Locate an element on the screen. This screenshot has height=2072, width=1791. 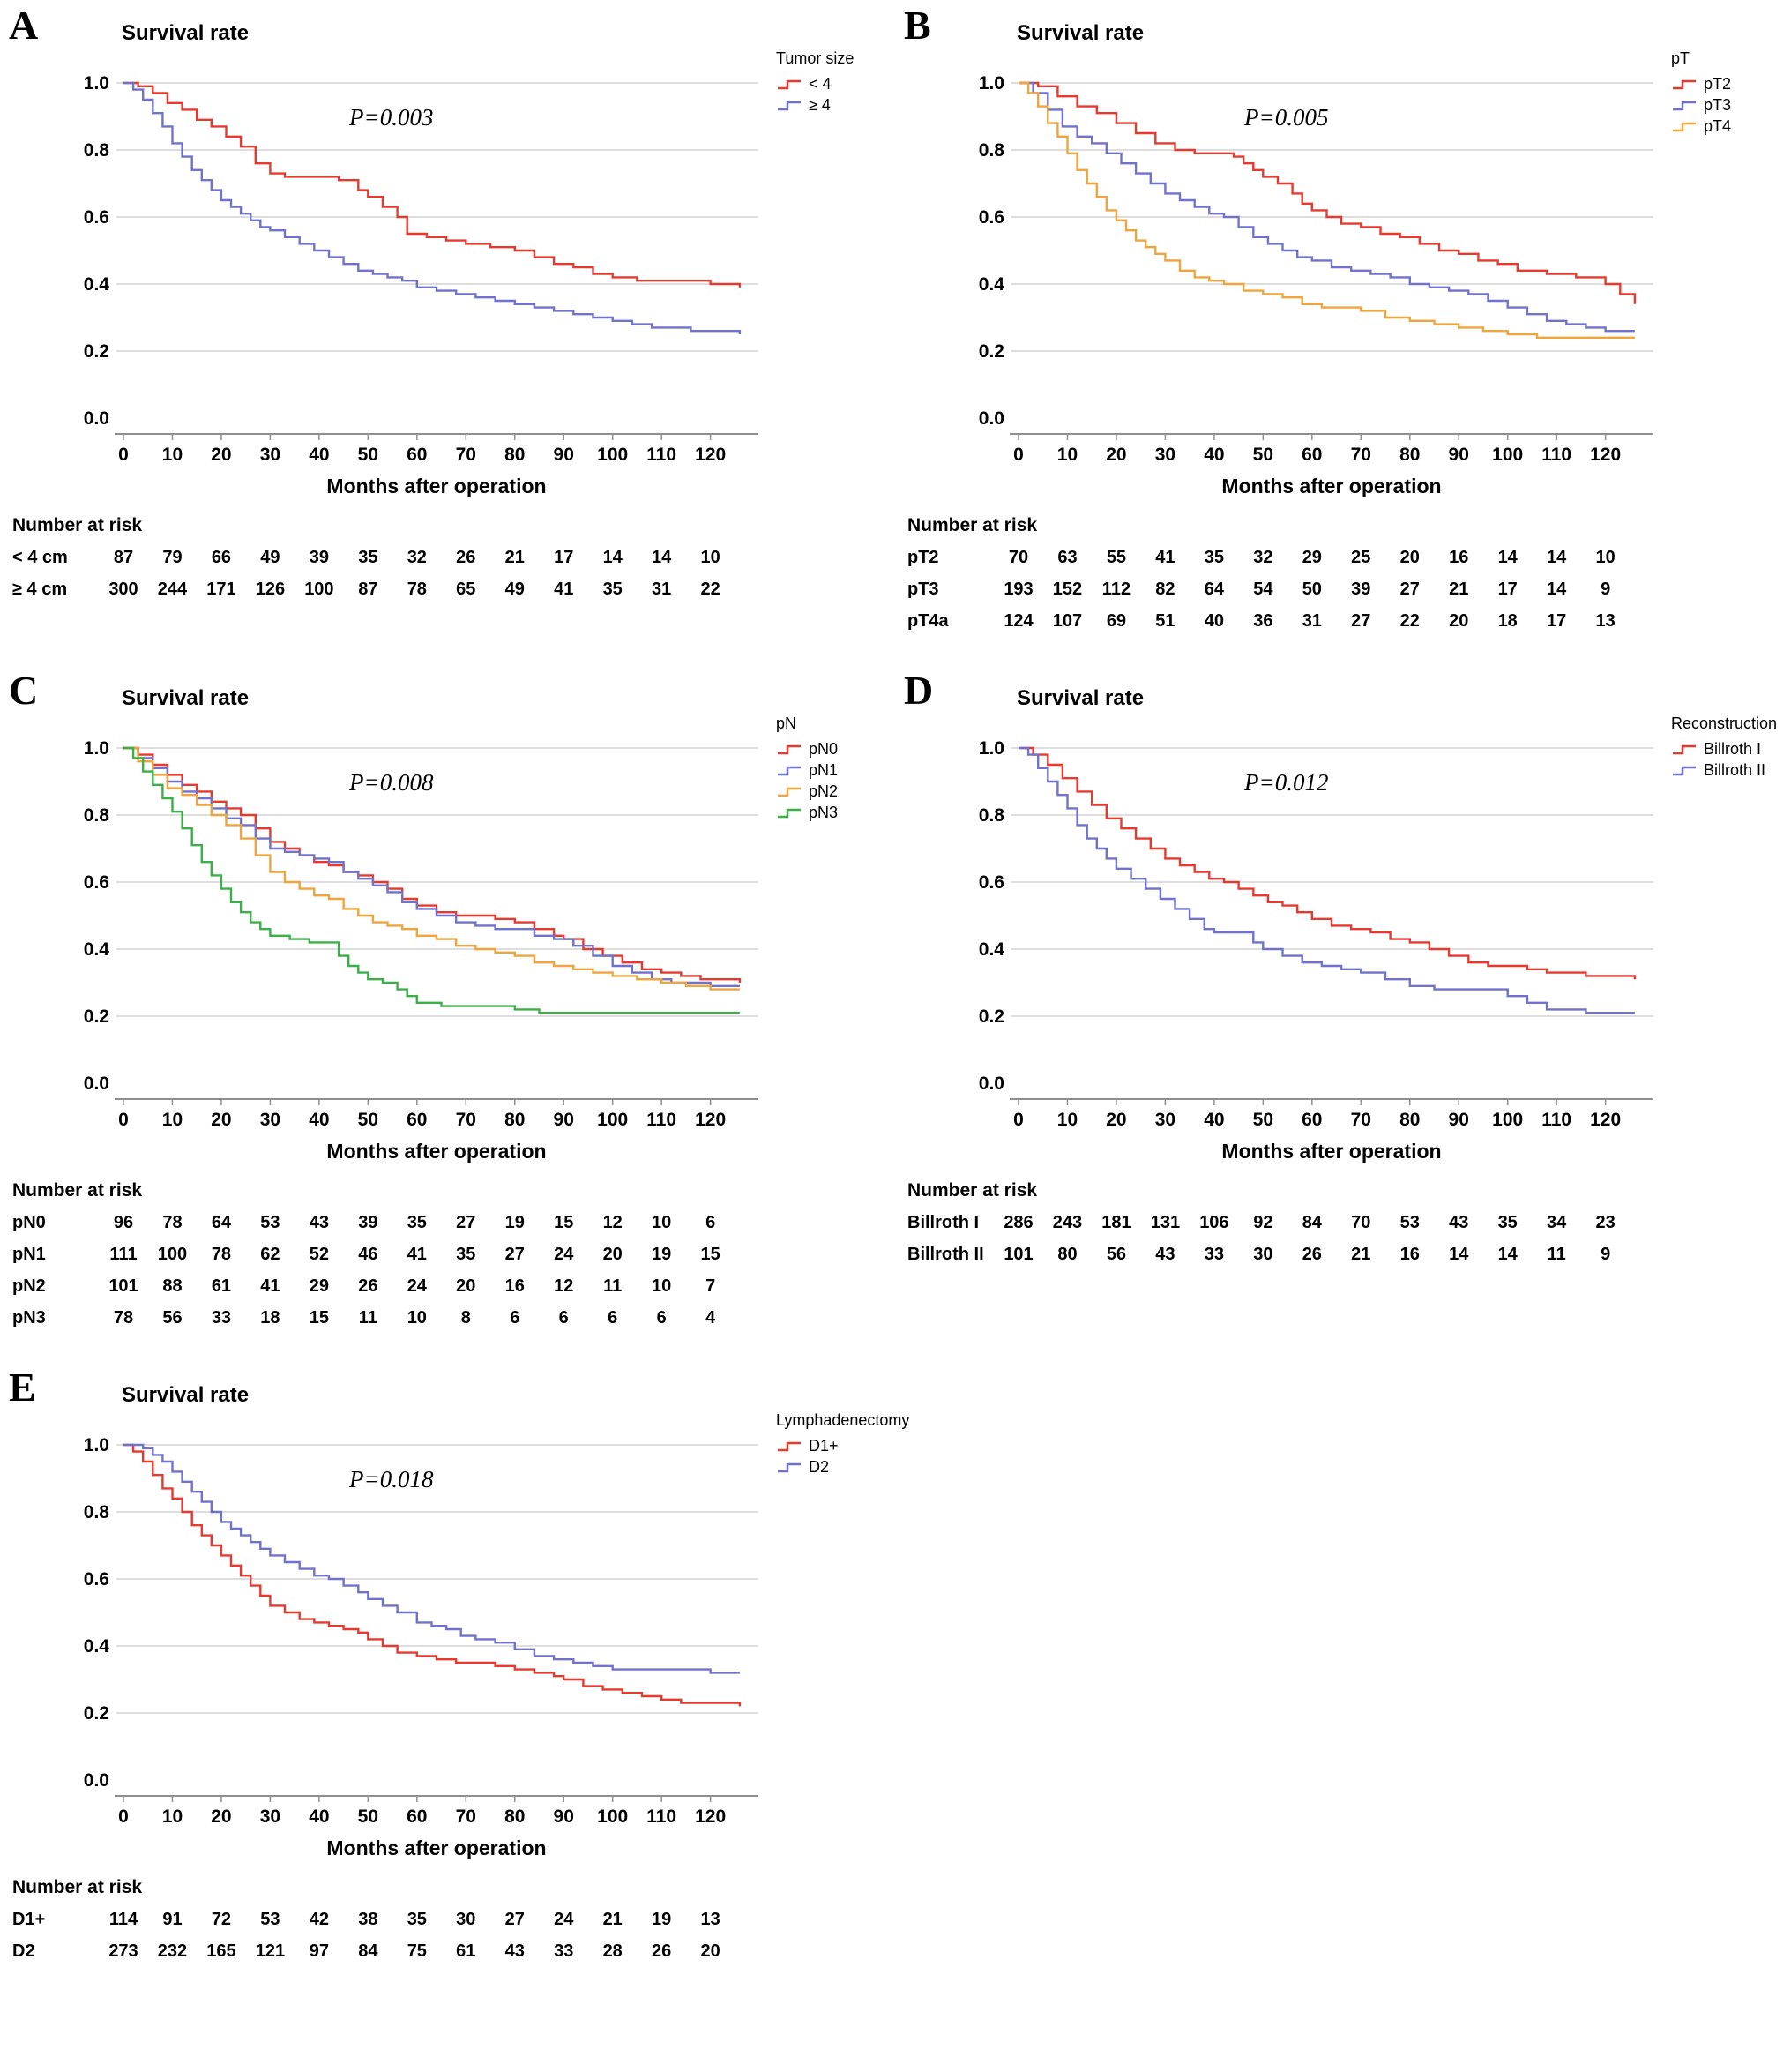
risk-value: 26 is located at coordinates (1312, 1254).